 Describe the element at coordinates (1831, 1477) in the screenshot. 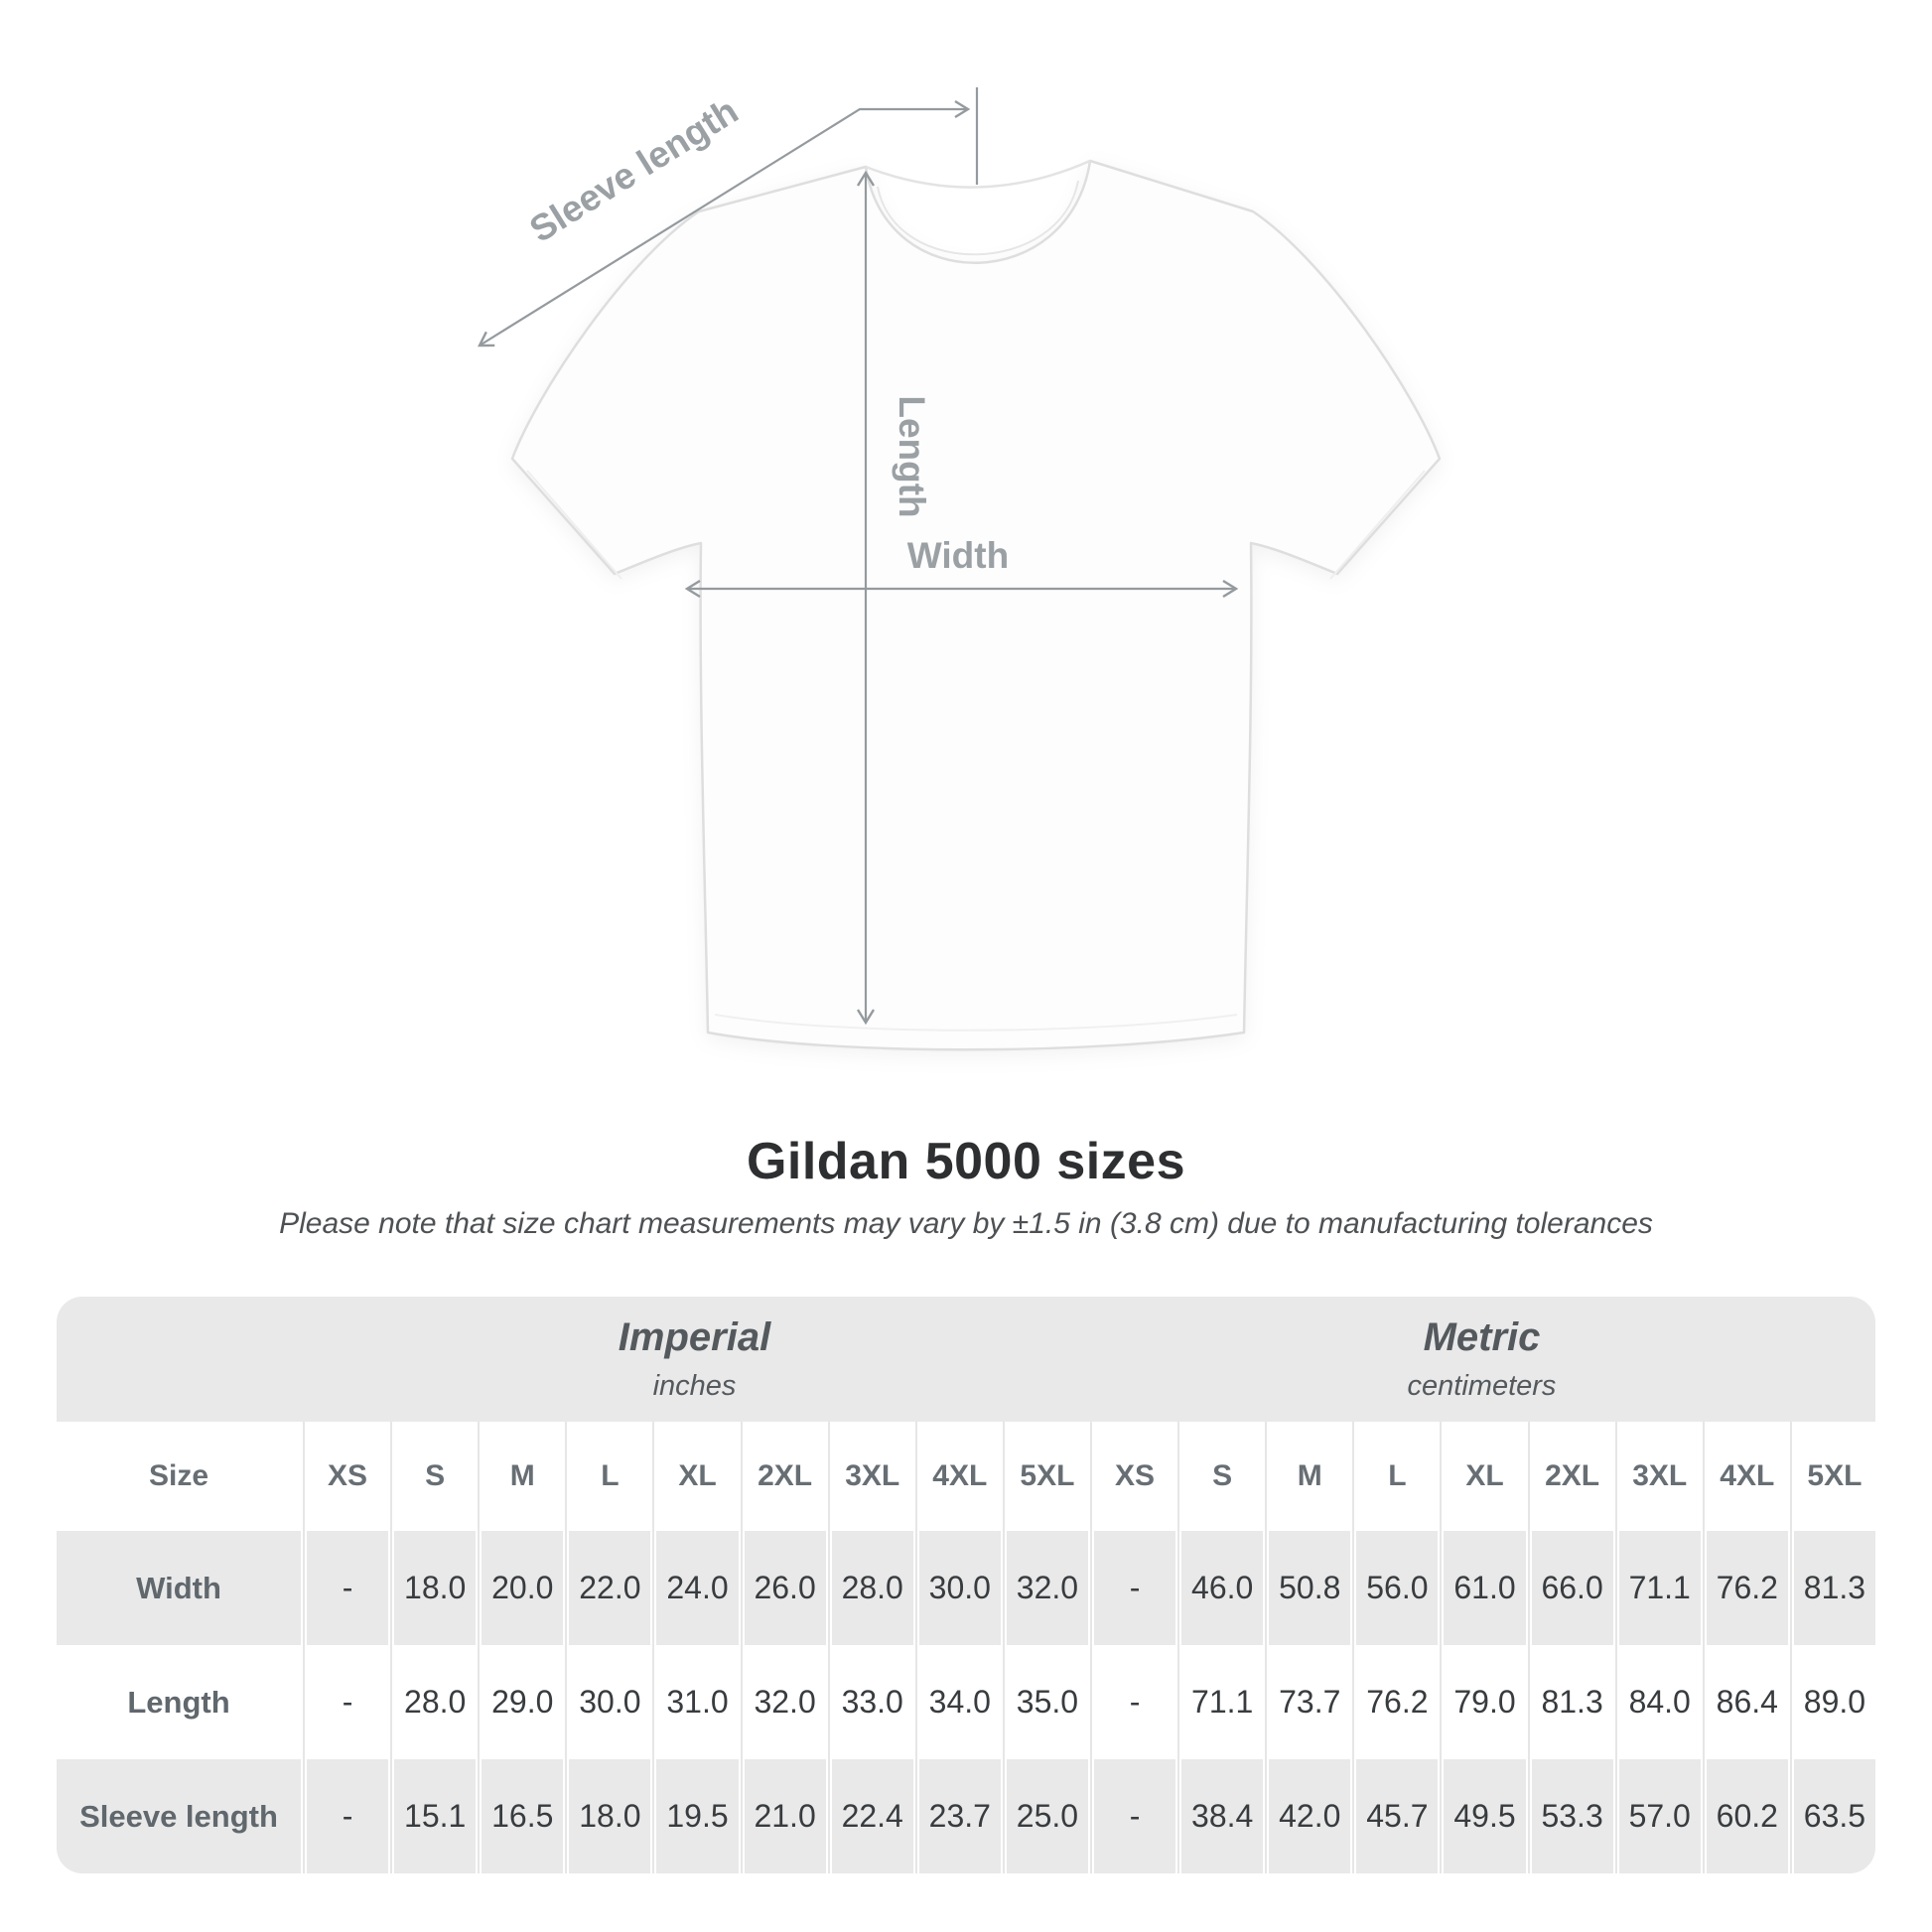

I see `metric-size-5xl: 5XL` at that location.